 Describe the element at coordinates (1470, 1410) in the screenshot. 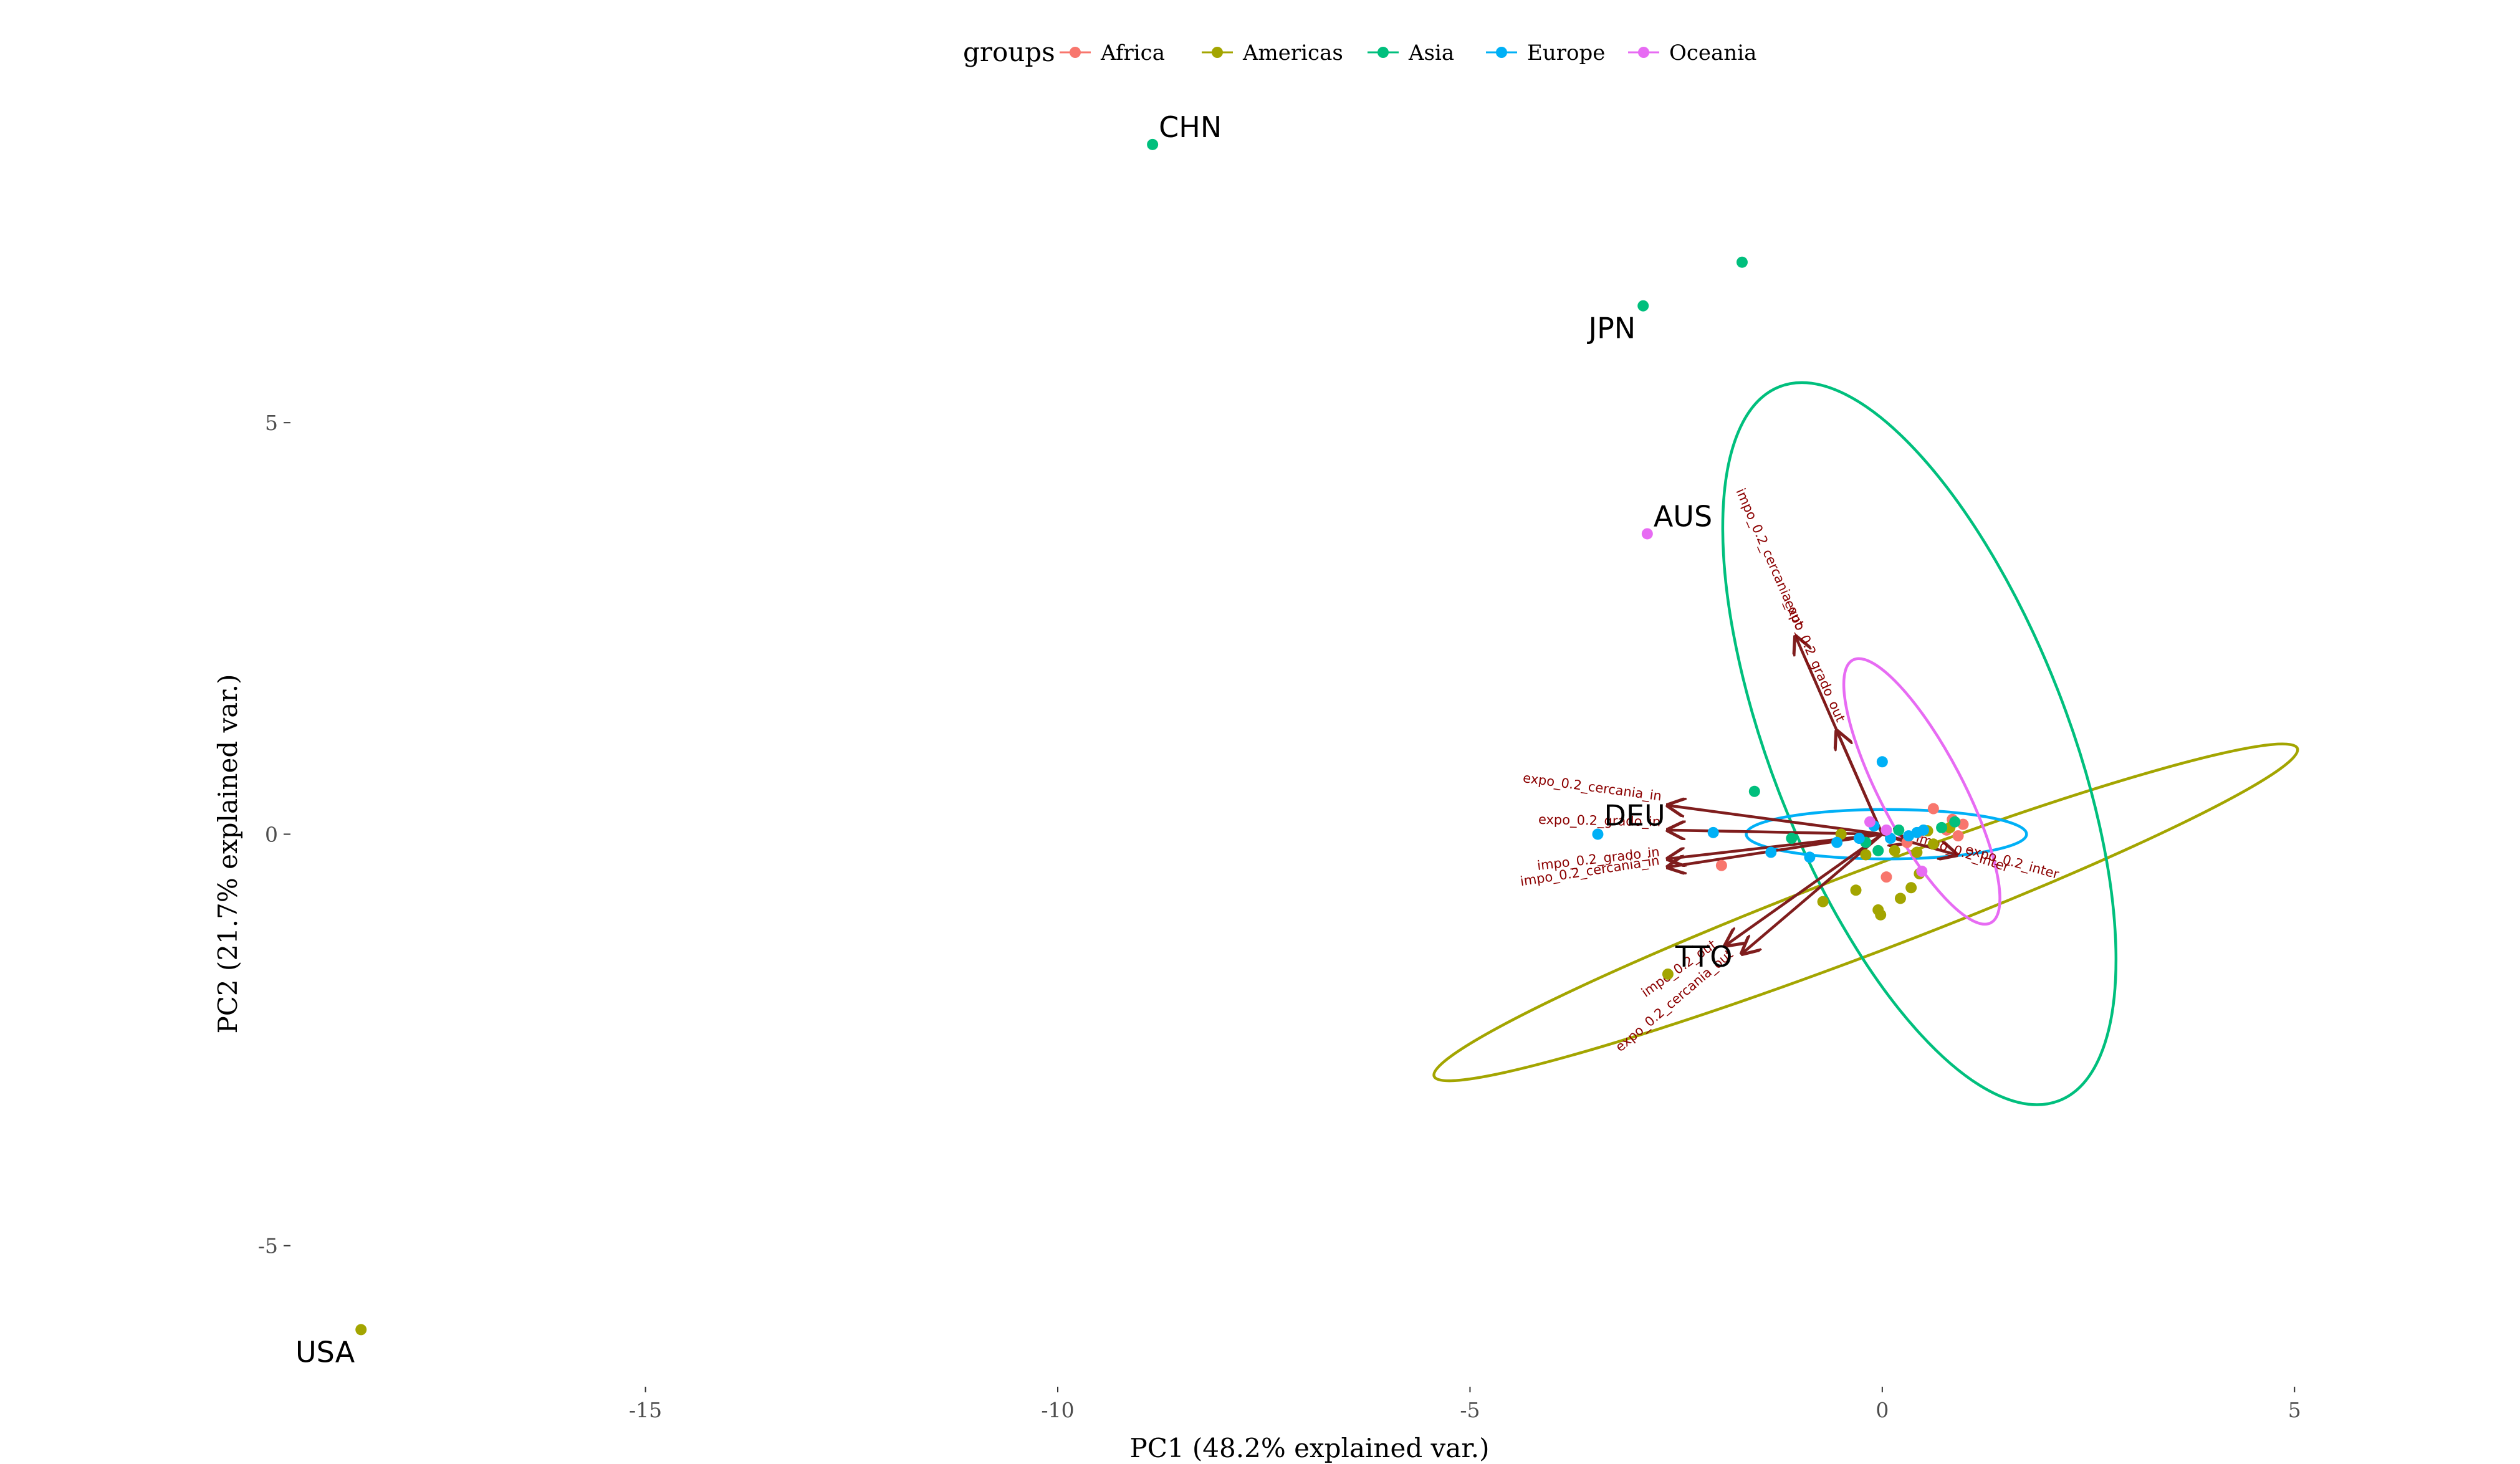

I see `x-tick-label: -5` at that location.